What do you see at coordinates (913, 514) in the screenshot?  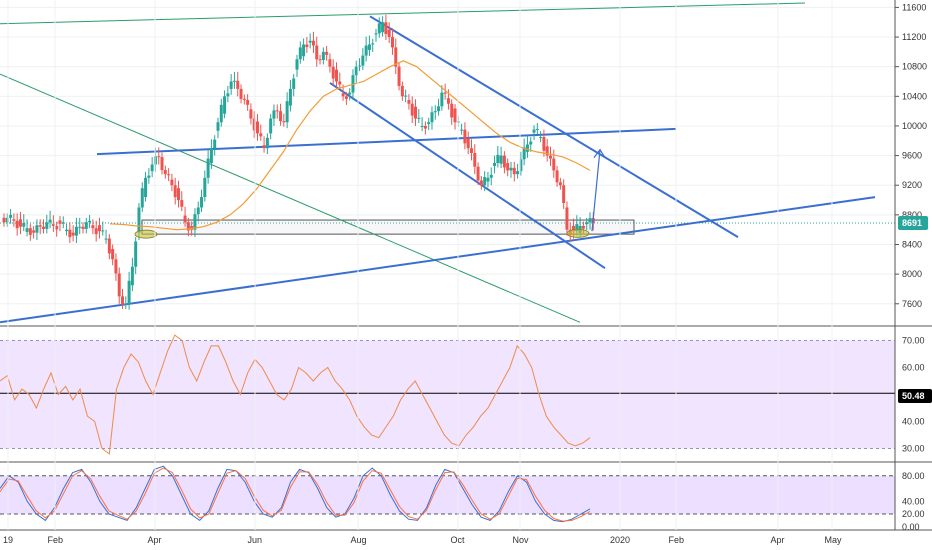 I see `stoch-tick-label: 20.00` at bounding box center [913, 514].